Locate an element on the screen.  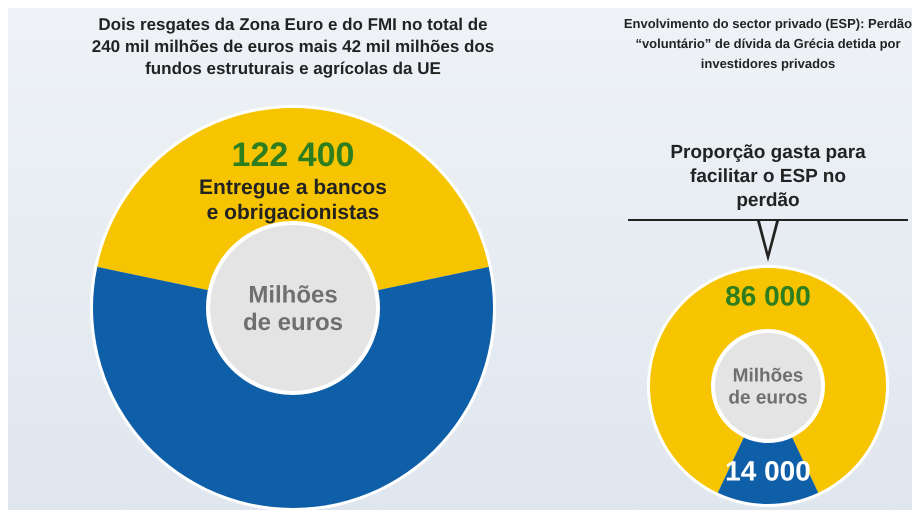
text: Proporção gasta para facilitar o ESP no perdão is located at coordinates (768, 176).